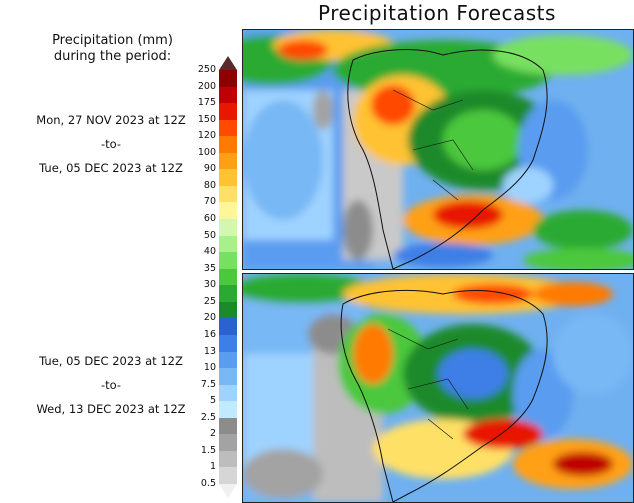  I want to click on colorbar-tick-label: 1.5, so click(208, 450).